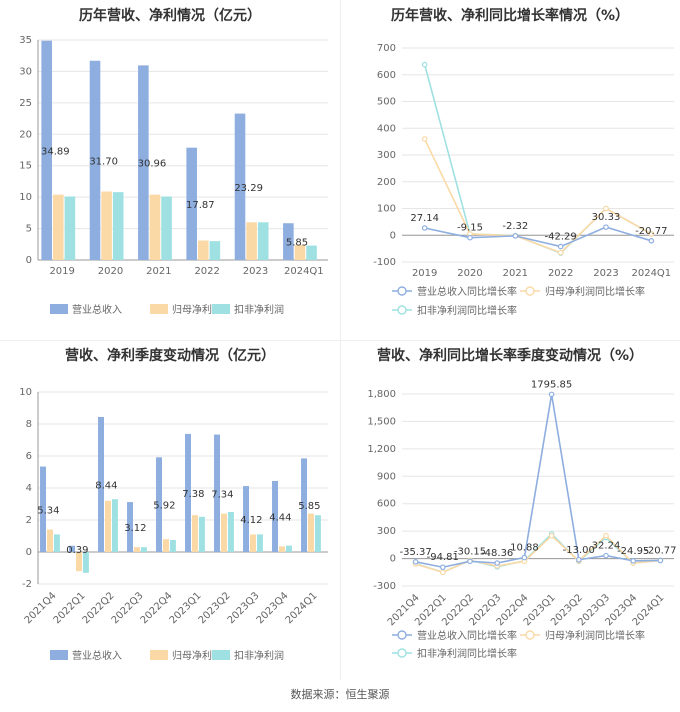 The width and height of the screenshot is (680, 712). I want to click on y-tick-label: 20, so click(25, 134).